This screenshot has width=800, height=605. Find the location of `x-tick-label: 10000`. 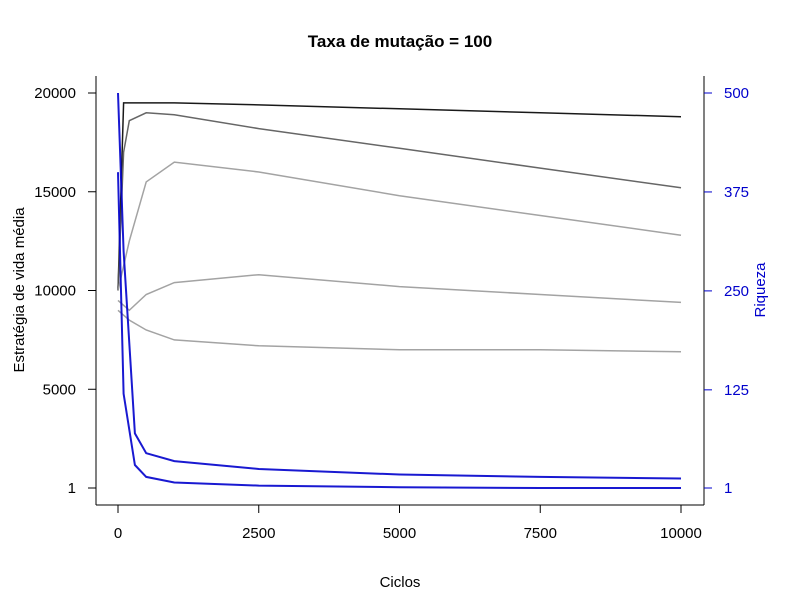

x-tick-label: 10000 is located at coordinates (681, 533).